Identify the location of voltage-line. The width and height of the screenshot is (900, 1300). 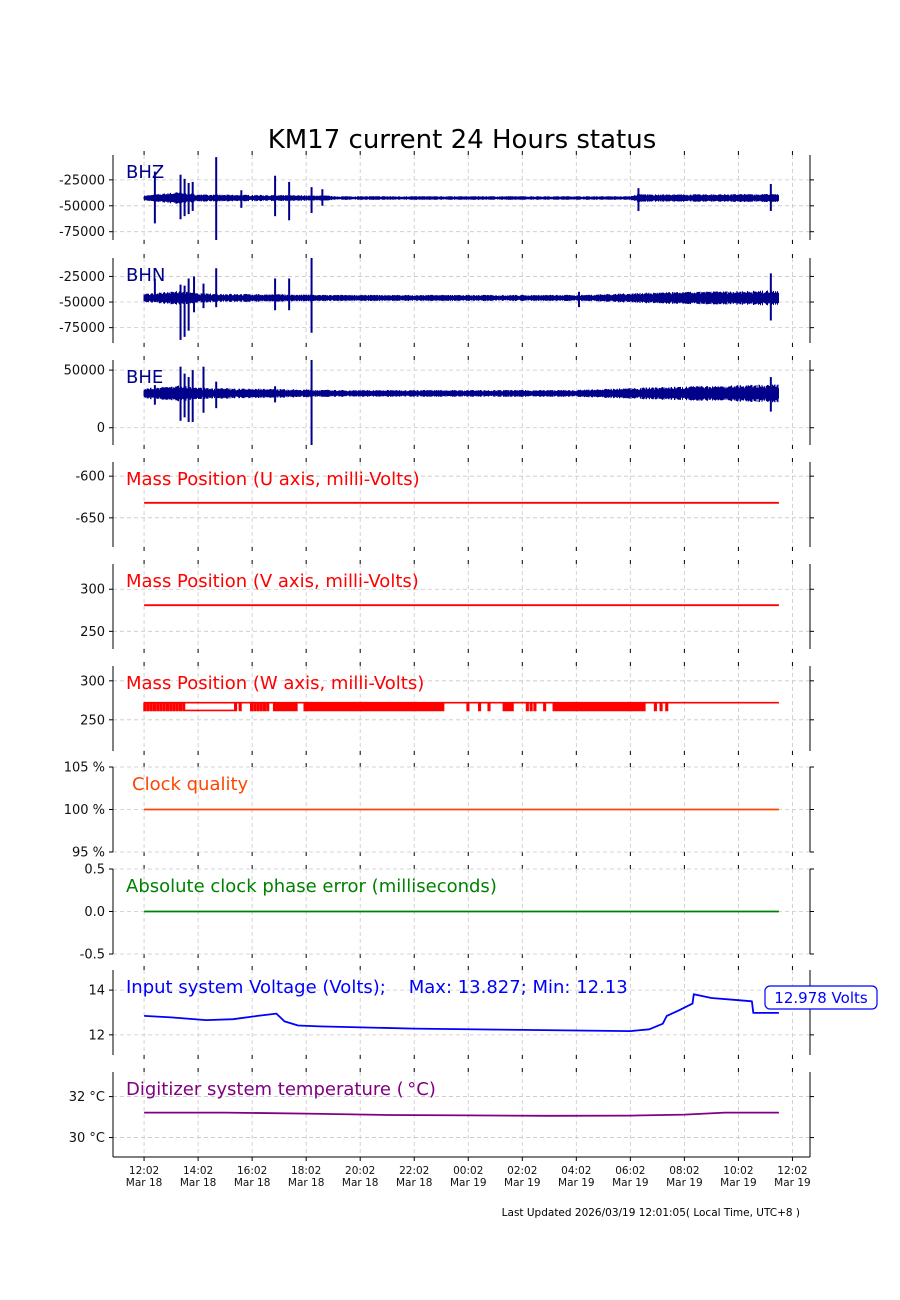
(461, 1012).